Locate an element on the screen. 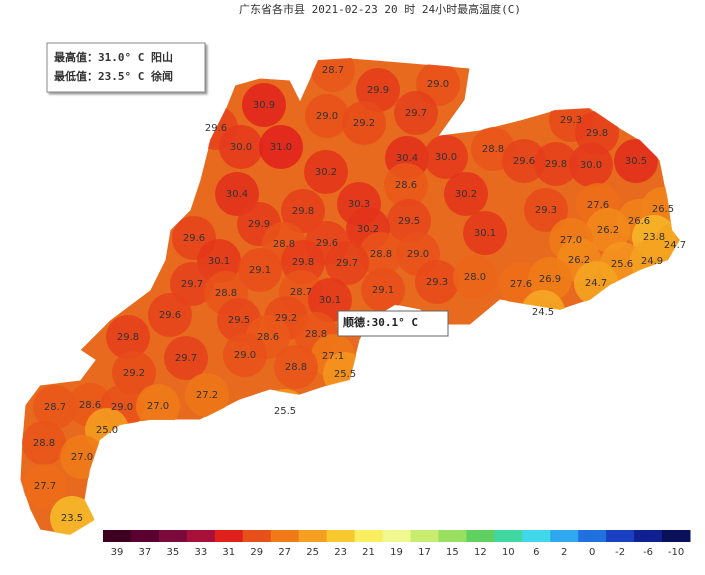 Image resolution: width=705 pixels, height=575 pixels. legend-label: 12 is located at coordinates (480, 552).